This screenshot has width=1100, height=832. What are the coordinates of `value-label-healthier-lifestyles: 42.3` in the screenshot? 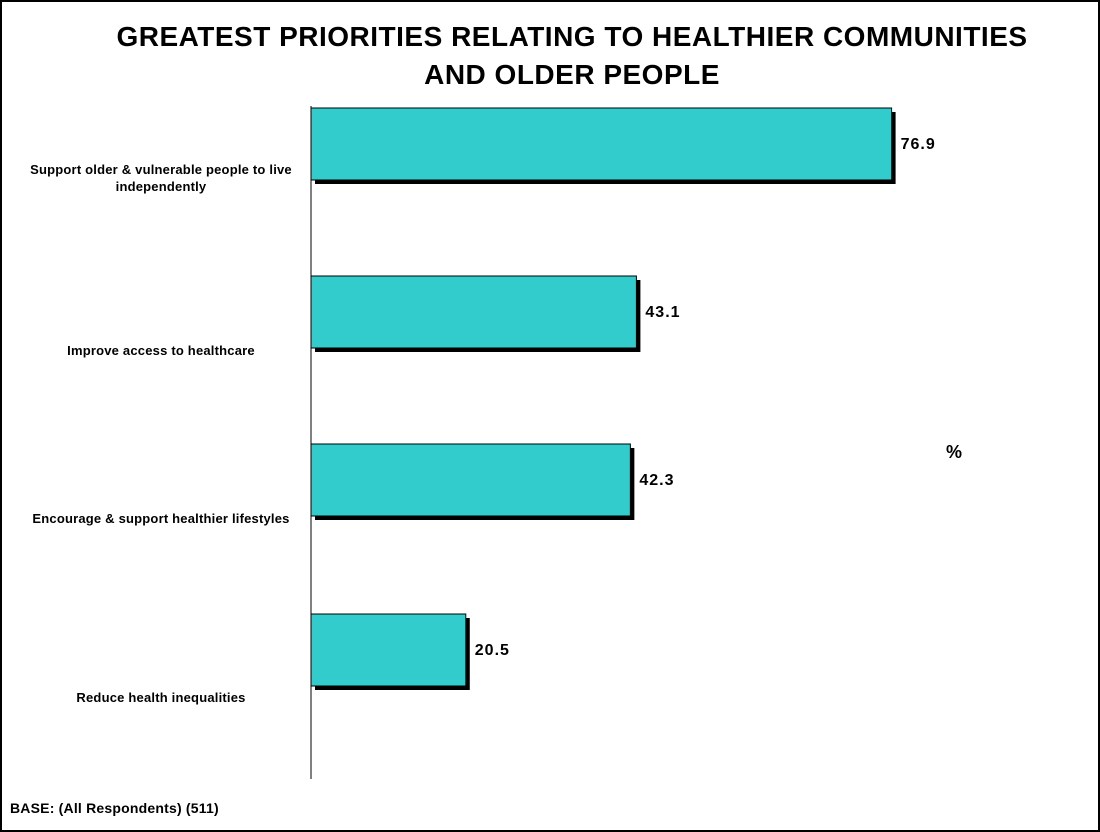 It's located at (656, 480).